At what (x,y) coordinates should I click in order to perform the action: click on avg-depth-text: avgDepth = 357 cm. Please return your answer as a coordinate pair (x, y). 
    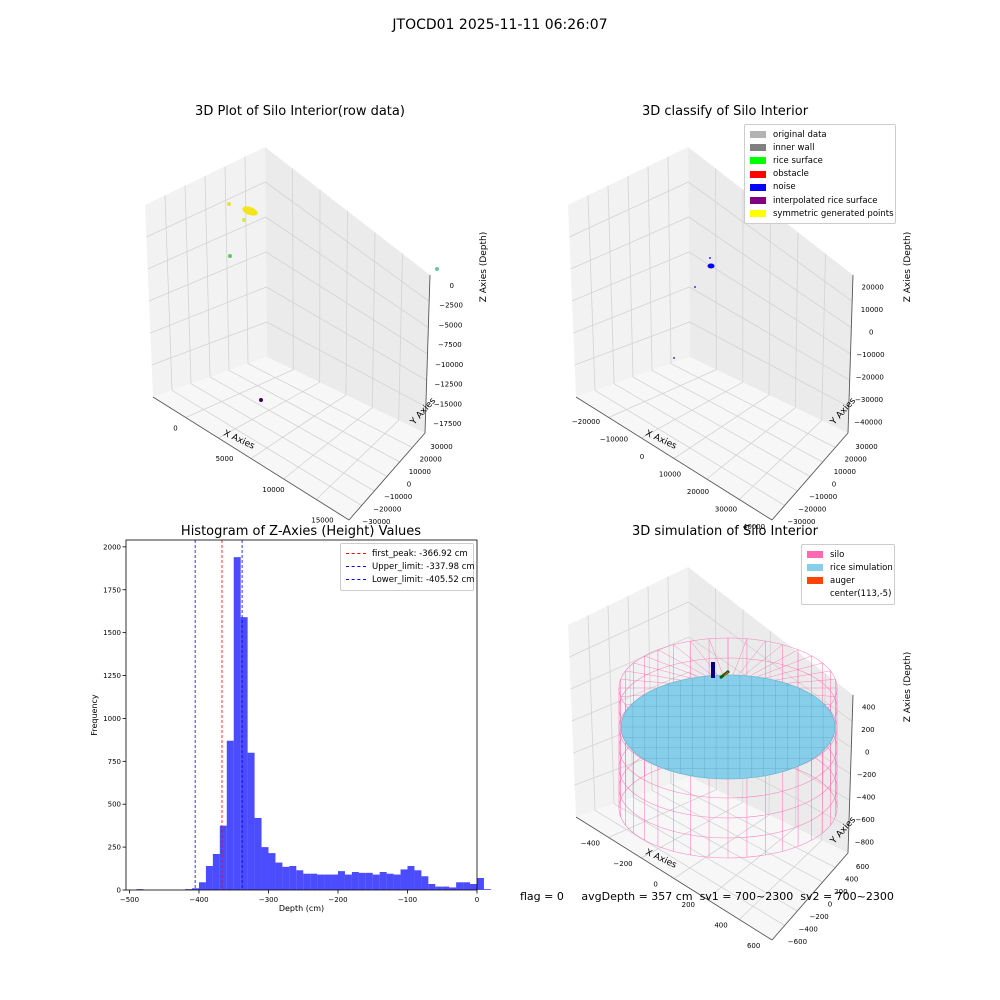
    Looking at the image, I should click on (637, 896).